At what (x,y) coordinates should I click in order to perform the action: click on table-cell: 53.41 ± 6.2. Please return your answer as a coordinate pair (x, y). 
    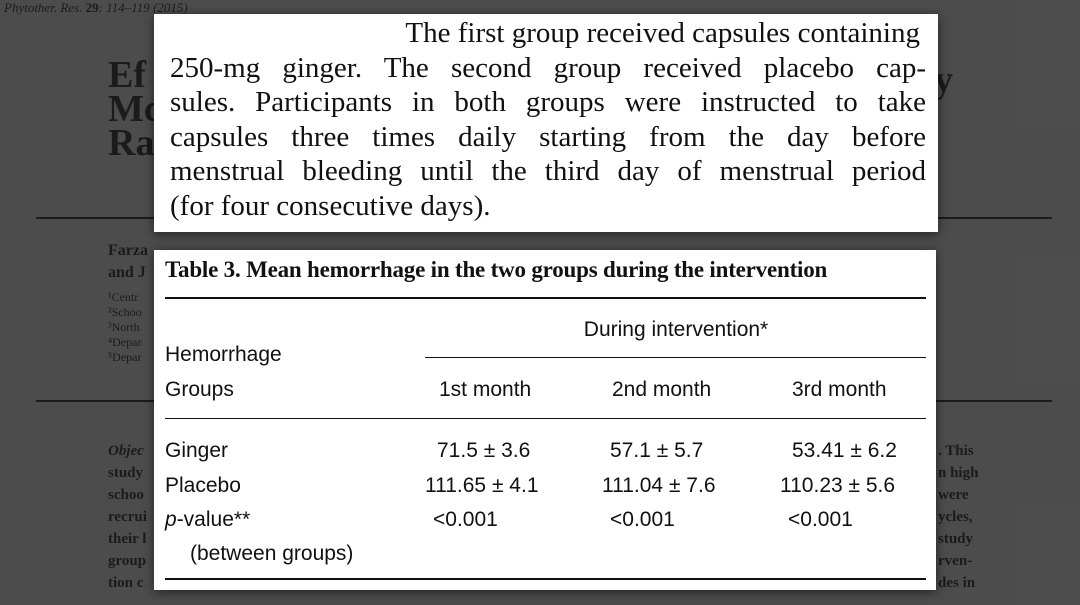
    Looking at the image, I should click on (844, 450).